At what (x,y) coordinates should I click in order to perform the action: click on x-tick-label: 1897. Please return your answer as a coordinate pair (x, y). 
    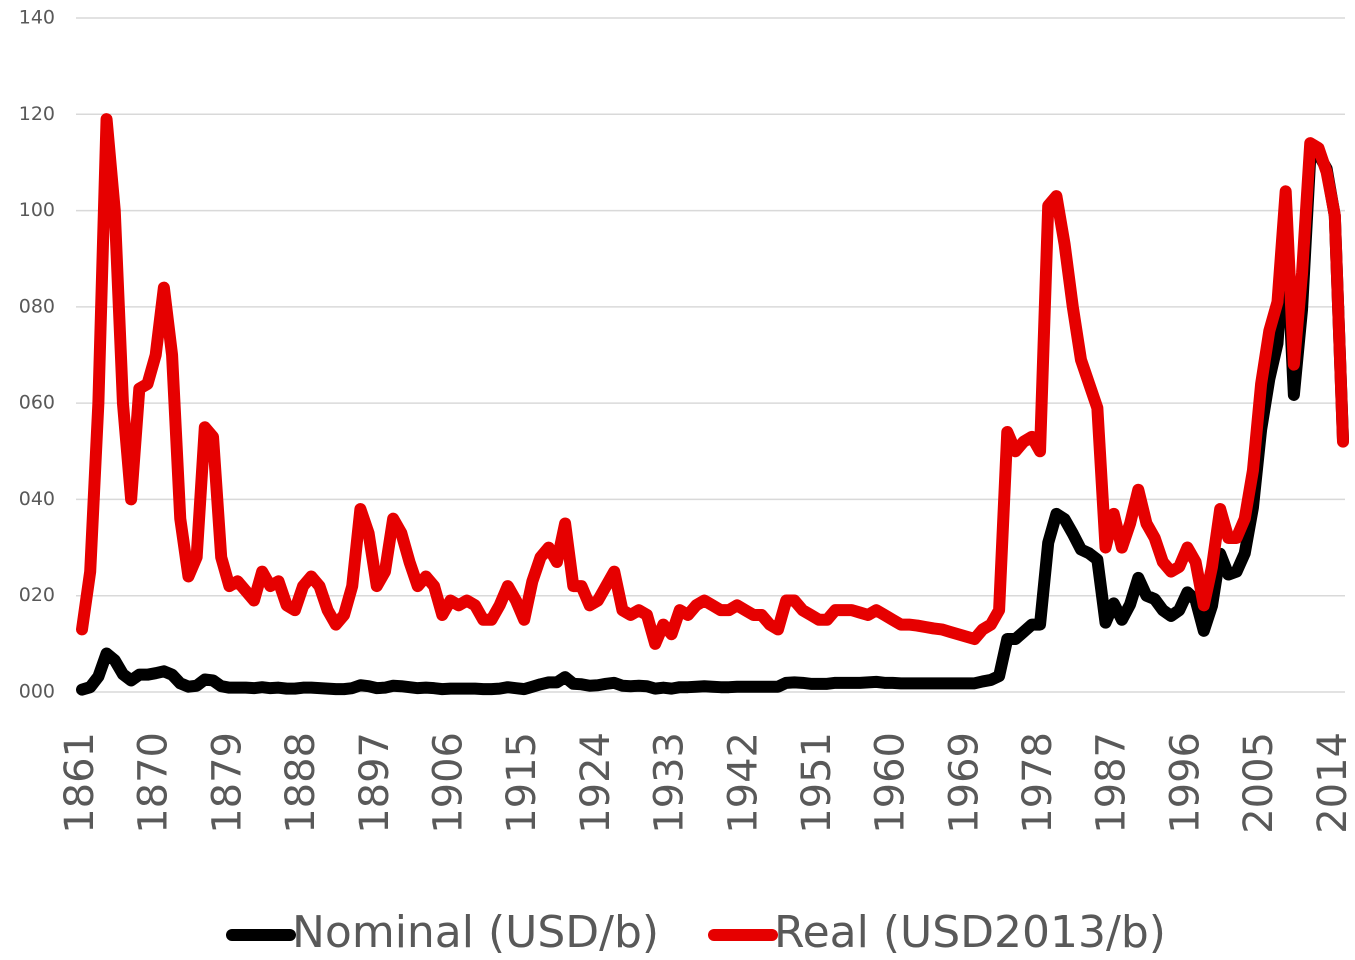
    Looking at the image, I should click on (375, 783).